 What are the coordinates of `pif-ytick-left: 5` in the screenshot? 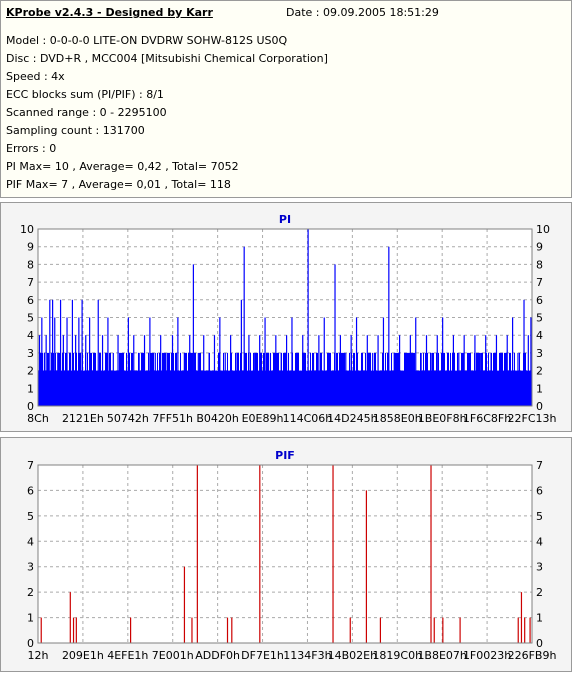 It's located at (30, 516).